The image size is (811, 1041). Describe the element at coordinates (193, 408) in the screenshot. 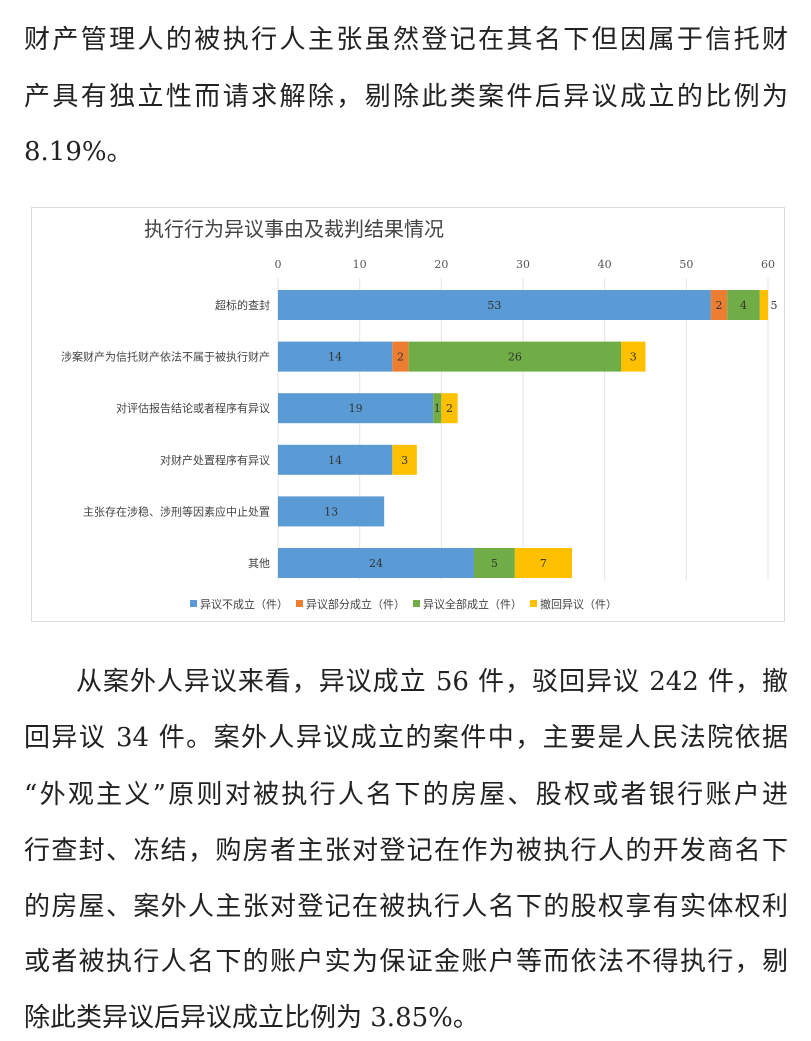

I see `category-label: 对评估报告结论或者程序有异议` at that location.